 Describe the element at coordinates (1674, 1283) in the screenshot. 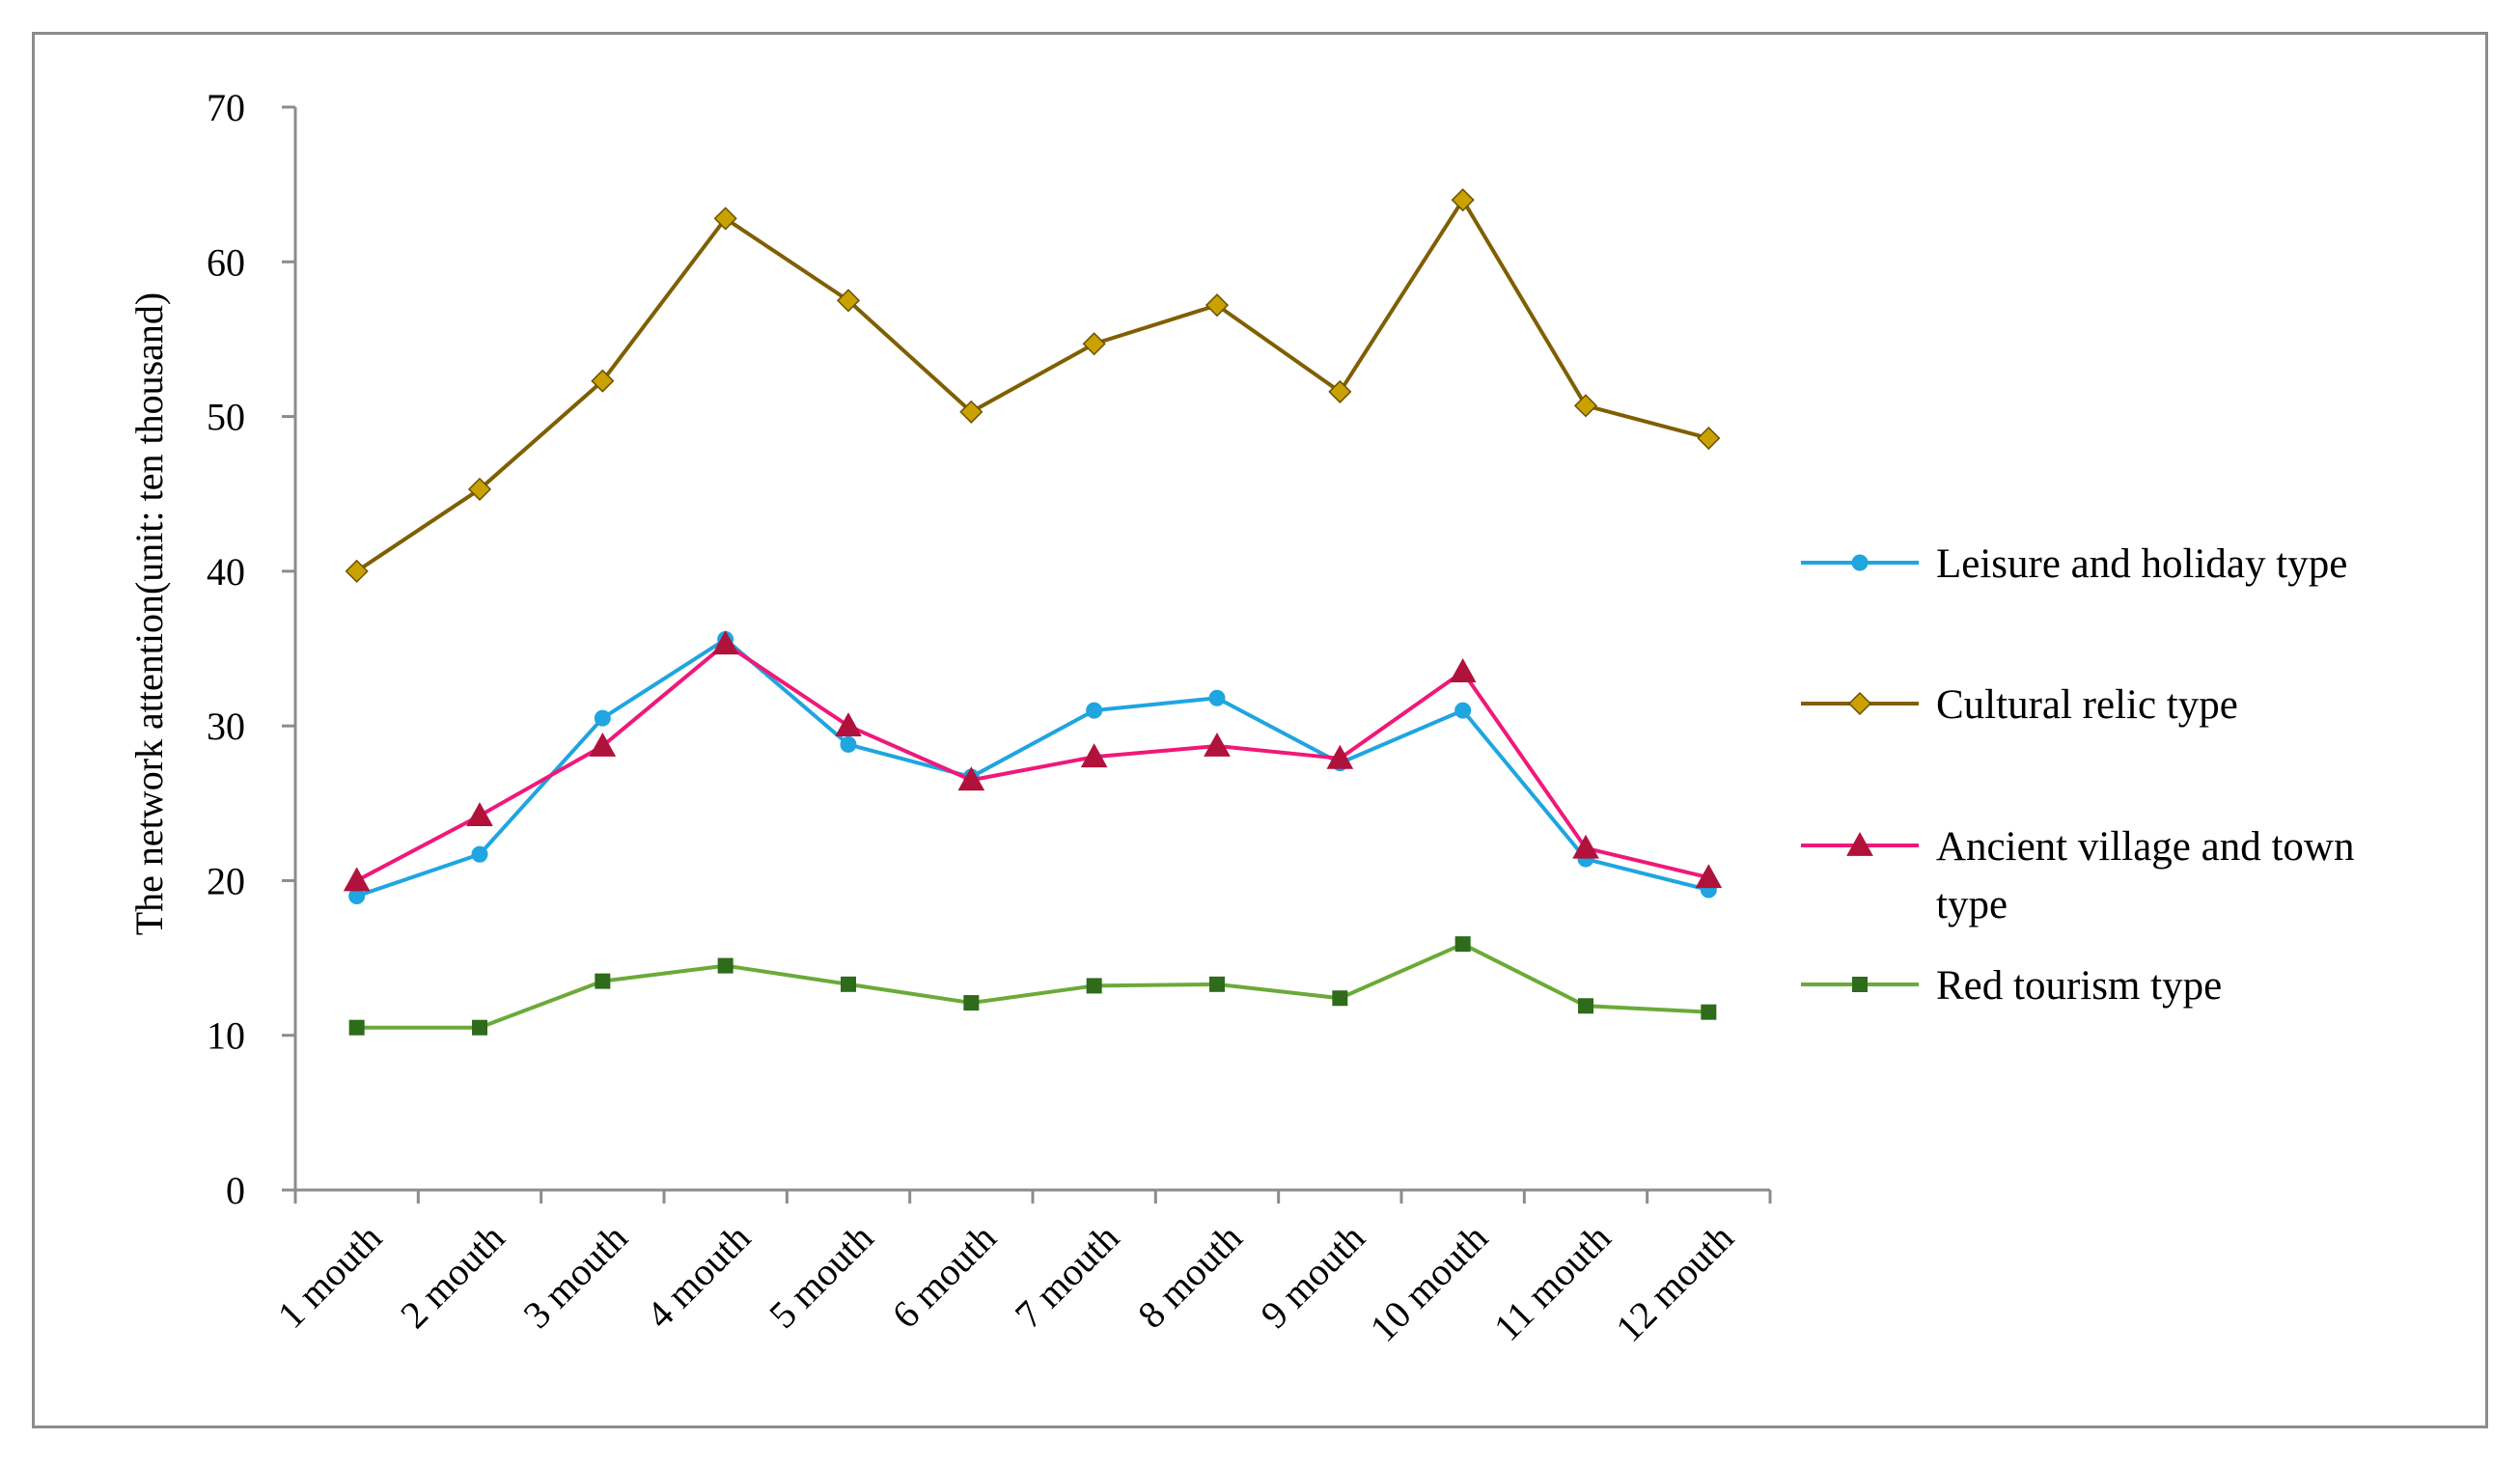

I see `x-tick-label: 12 mouth` at that location.